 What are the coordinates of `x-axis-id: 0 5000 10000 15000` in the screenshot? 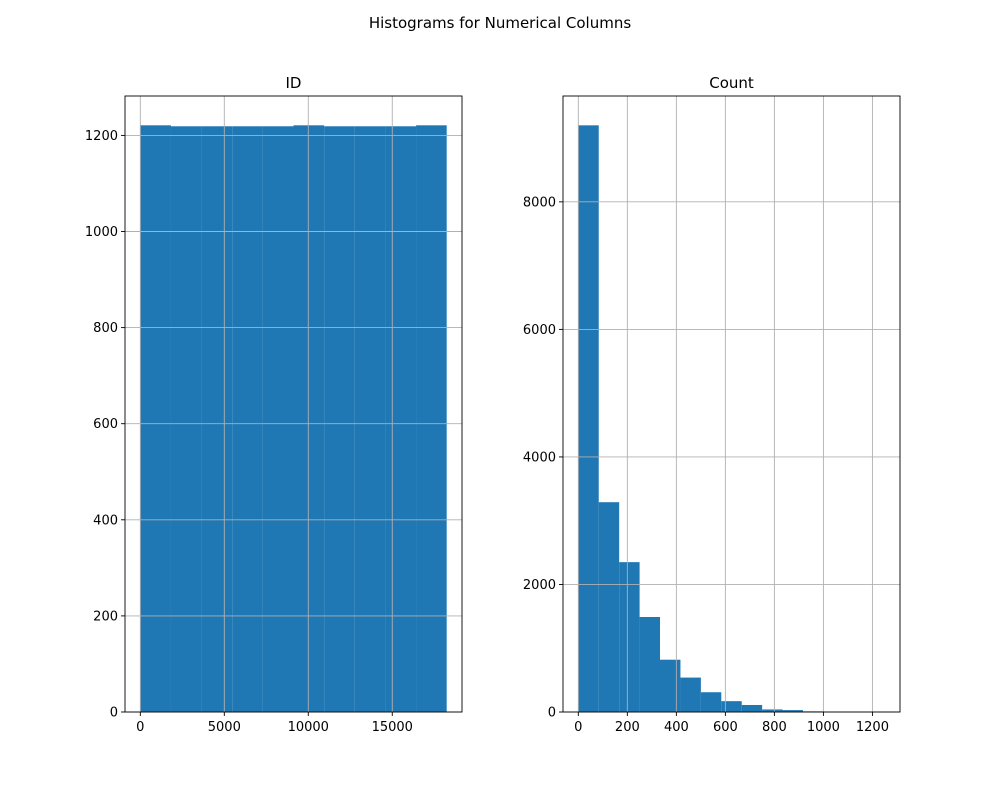 It's located at (274, 723).